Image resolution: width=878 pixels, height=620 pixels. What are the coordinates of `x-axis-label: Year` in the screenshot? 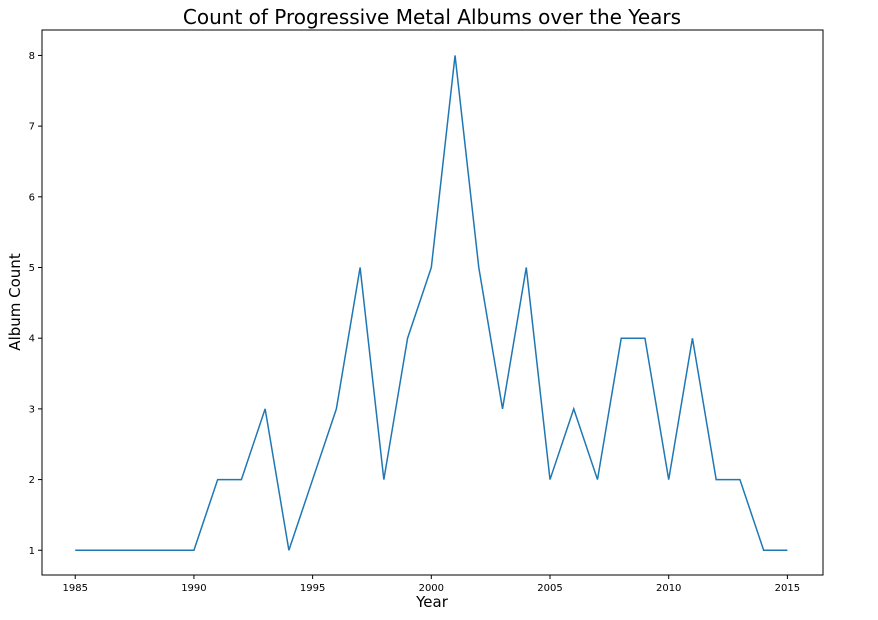 It's located at (432, 602).